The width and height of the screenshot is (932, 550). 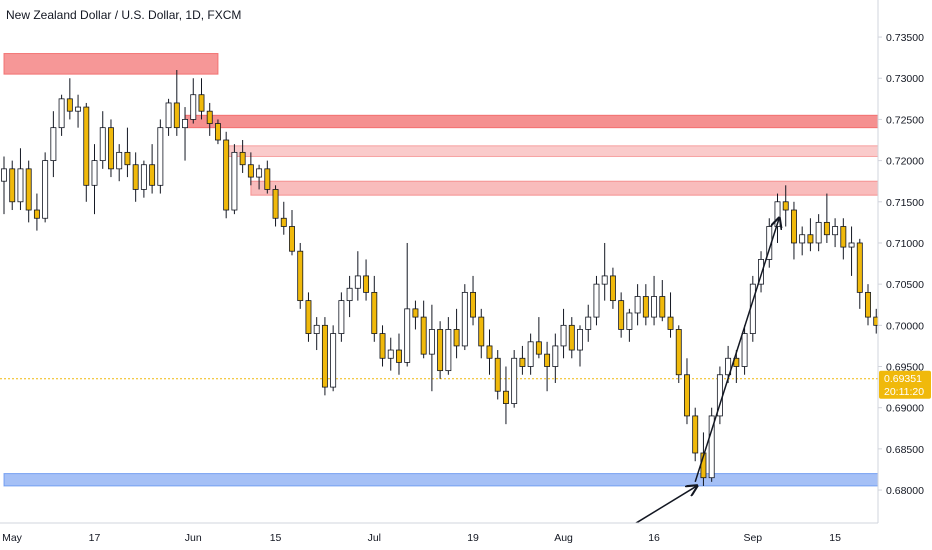 I want to click on trend-lines, so click(x=703, y=373).